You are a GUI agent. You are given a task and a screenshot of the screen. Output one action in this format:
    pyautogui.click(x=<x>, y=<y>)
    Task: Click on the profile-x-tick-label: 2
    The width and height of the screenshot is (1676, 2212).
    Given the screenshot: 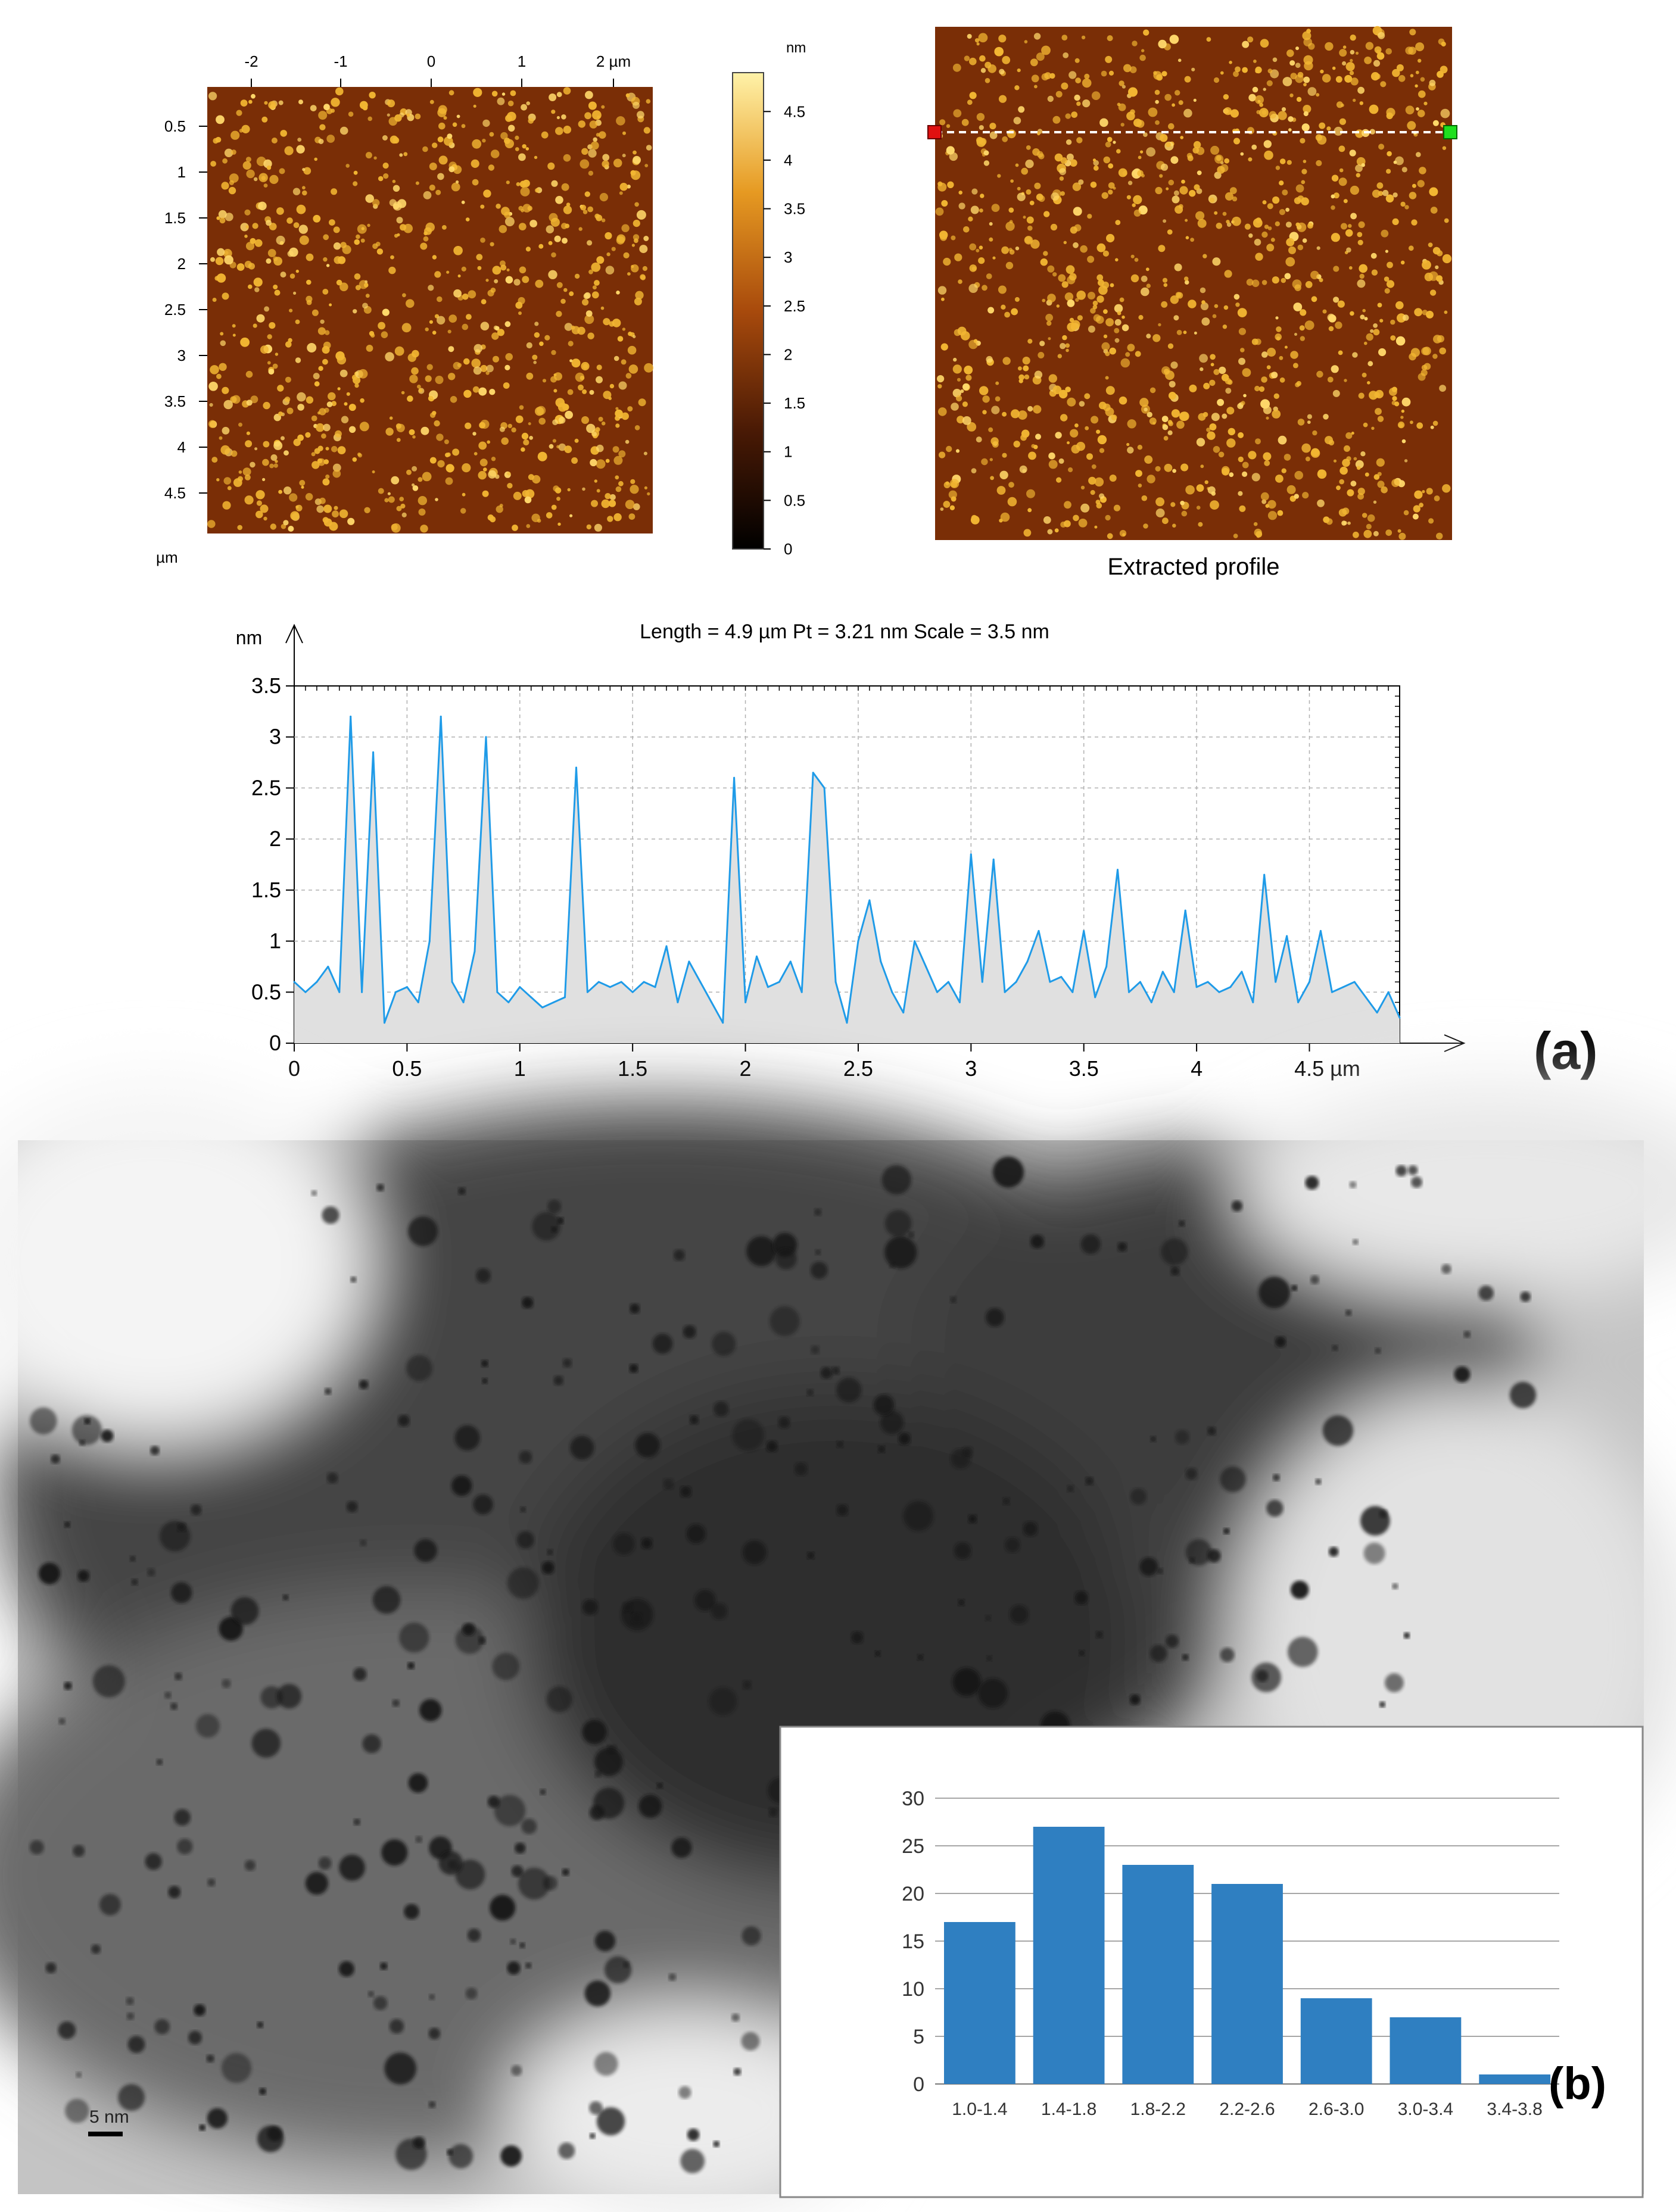 What is the action you would take?
    pyautogui.click(x=746, y=1068)
    